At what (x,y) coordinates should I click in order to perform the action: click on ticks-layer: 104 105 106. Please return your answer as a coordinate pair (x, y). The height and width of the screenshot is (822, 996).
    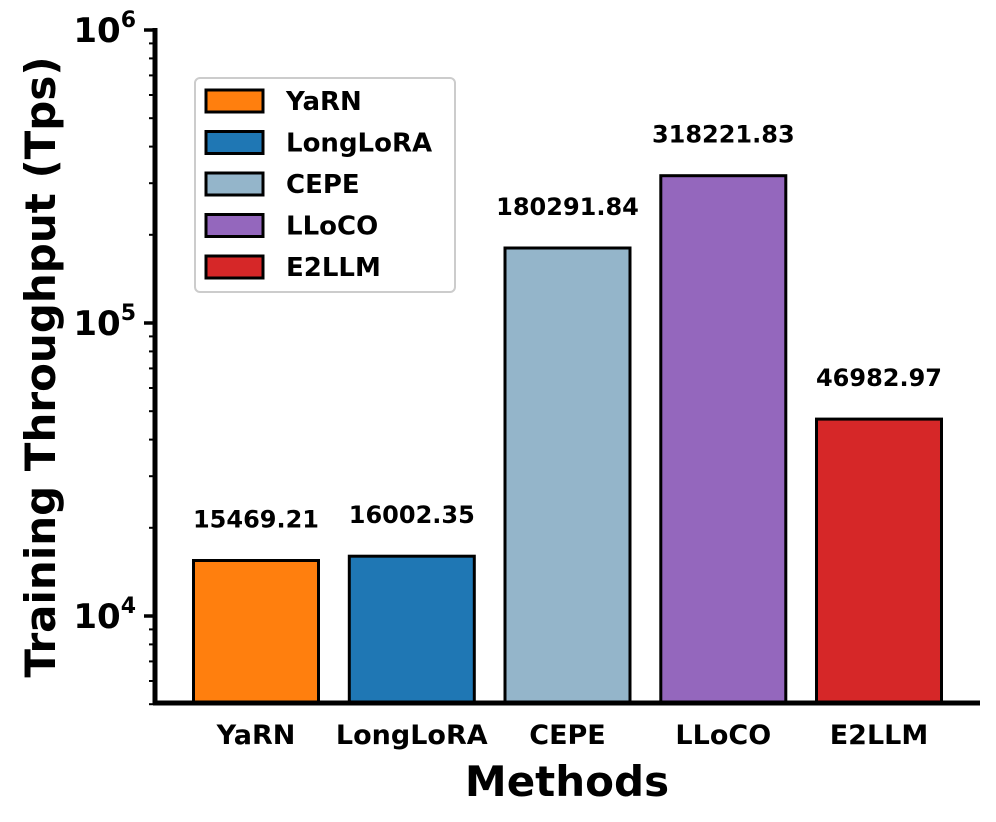
    Looking at the image, I should click on (114, 357).